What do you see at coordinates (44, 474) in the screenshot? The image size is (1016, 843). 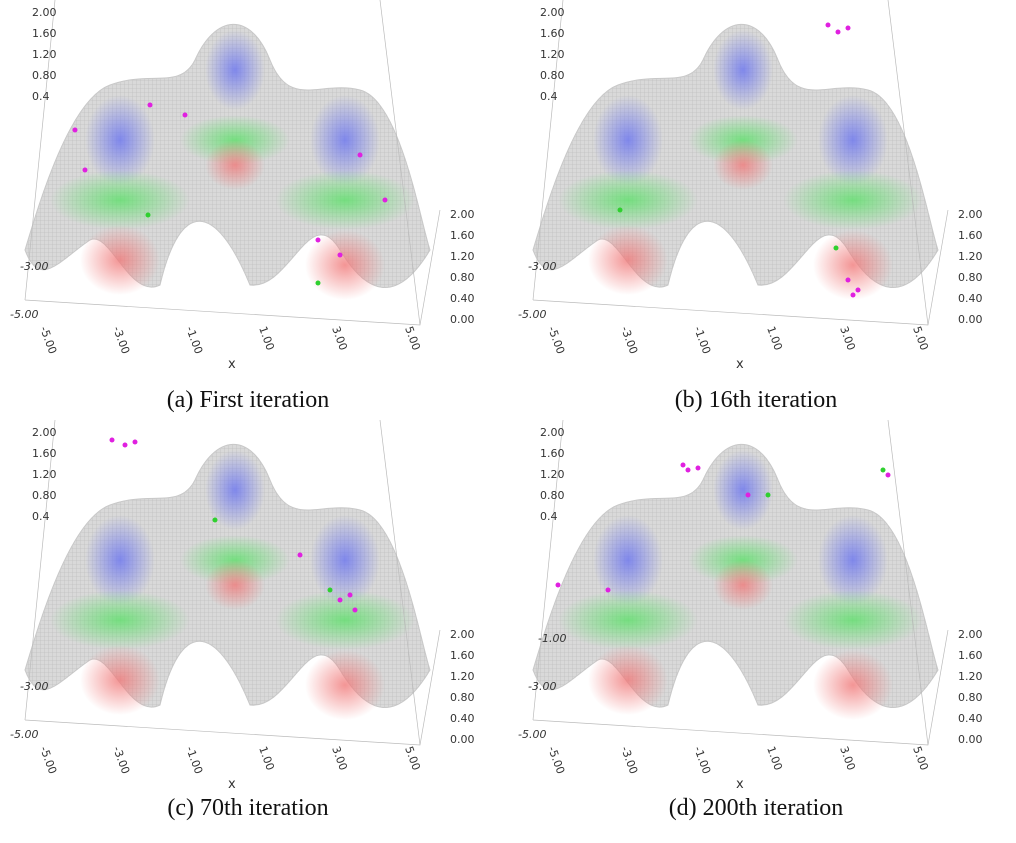 I see `left-tick-label: 1.20` at bounding box center [44, 474].